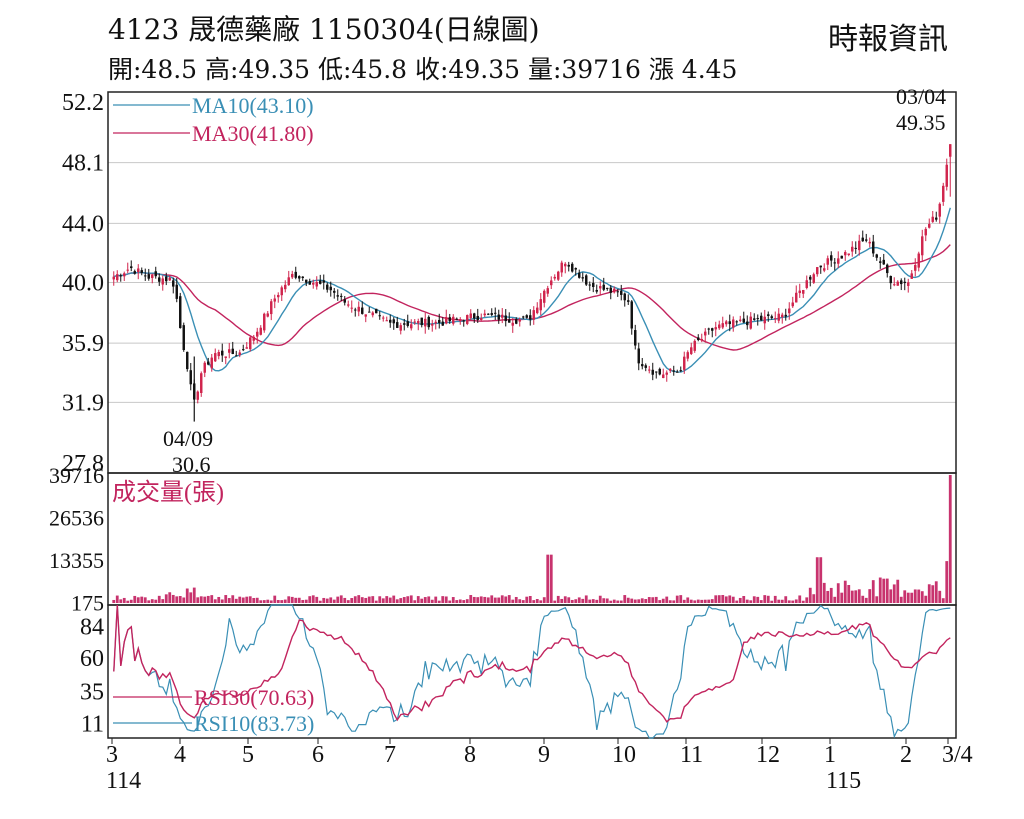 The height and width of the screenshot is (819, 1024). Describe the element at coordinates (768, 755) in the screenshot. I see `month-label: 12` at that location.